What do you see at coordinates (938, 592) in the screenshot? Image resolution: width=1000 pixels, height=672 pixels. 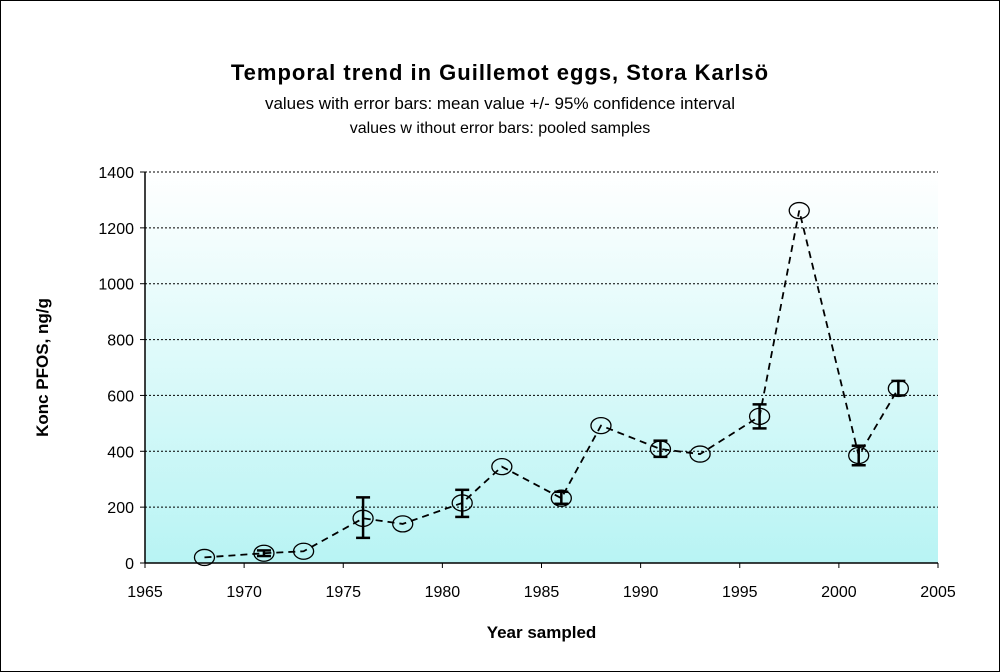 I see `x-tick-label: 2005` at bounding box center [938, 592].